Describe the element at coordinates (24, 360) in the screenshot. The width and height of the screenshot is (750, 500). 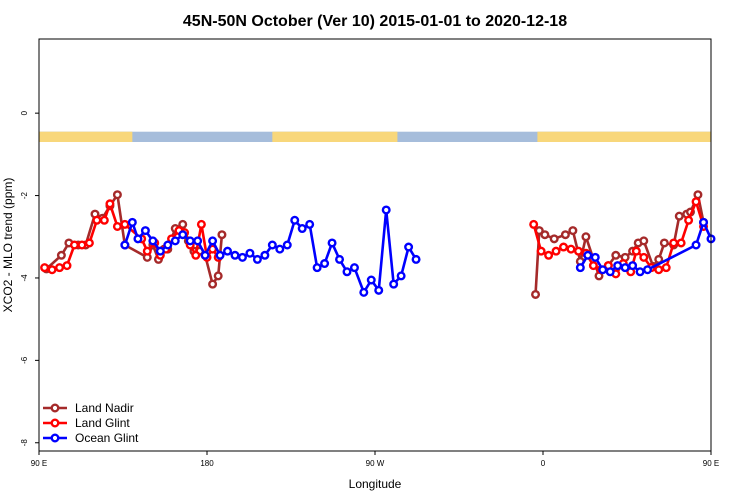
I see `y-tick-label: -6` at that location.